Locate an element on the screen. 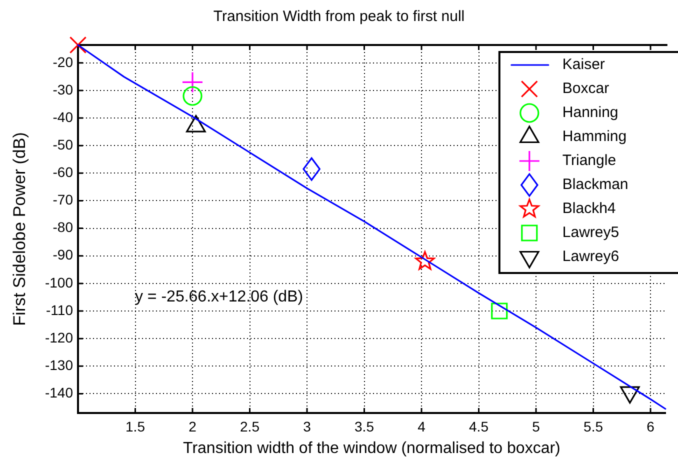 This screenshot has height=459, width=678. y-tick-label: -110 is located at coordinates (60, 310).